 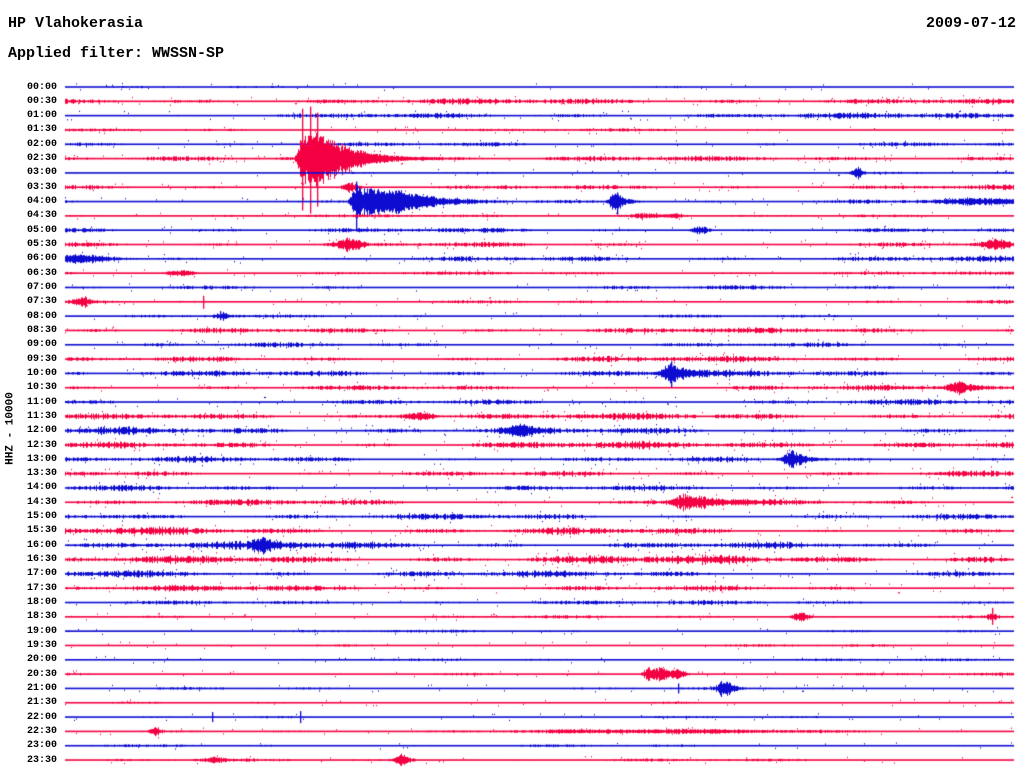 I want to click on time-label: 21:30, so click(x=41, y=703).